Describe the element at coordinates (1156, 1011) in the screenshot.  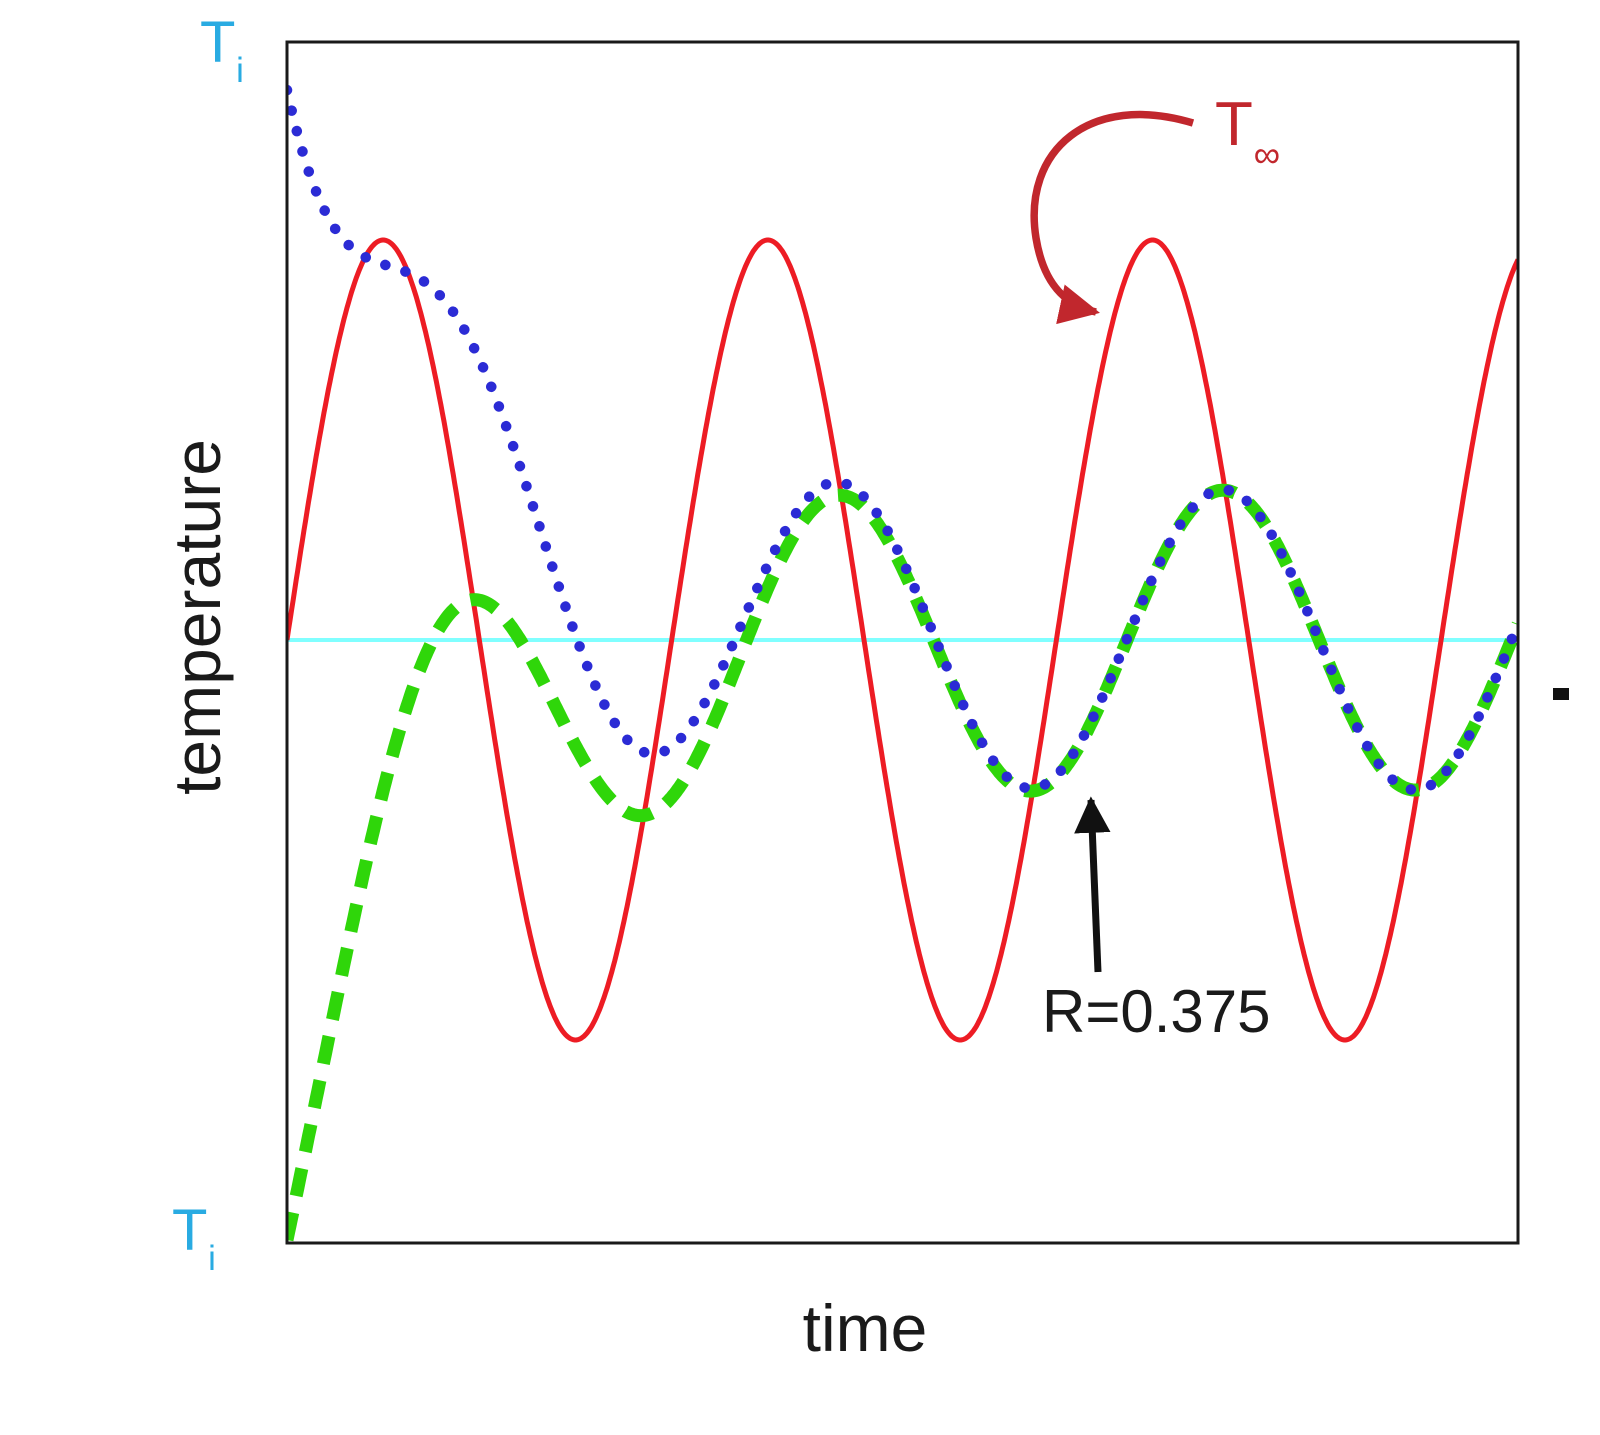
I see `r-value-label: R=0.375` at that location.